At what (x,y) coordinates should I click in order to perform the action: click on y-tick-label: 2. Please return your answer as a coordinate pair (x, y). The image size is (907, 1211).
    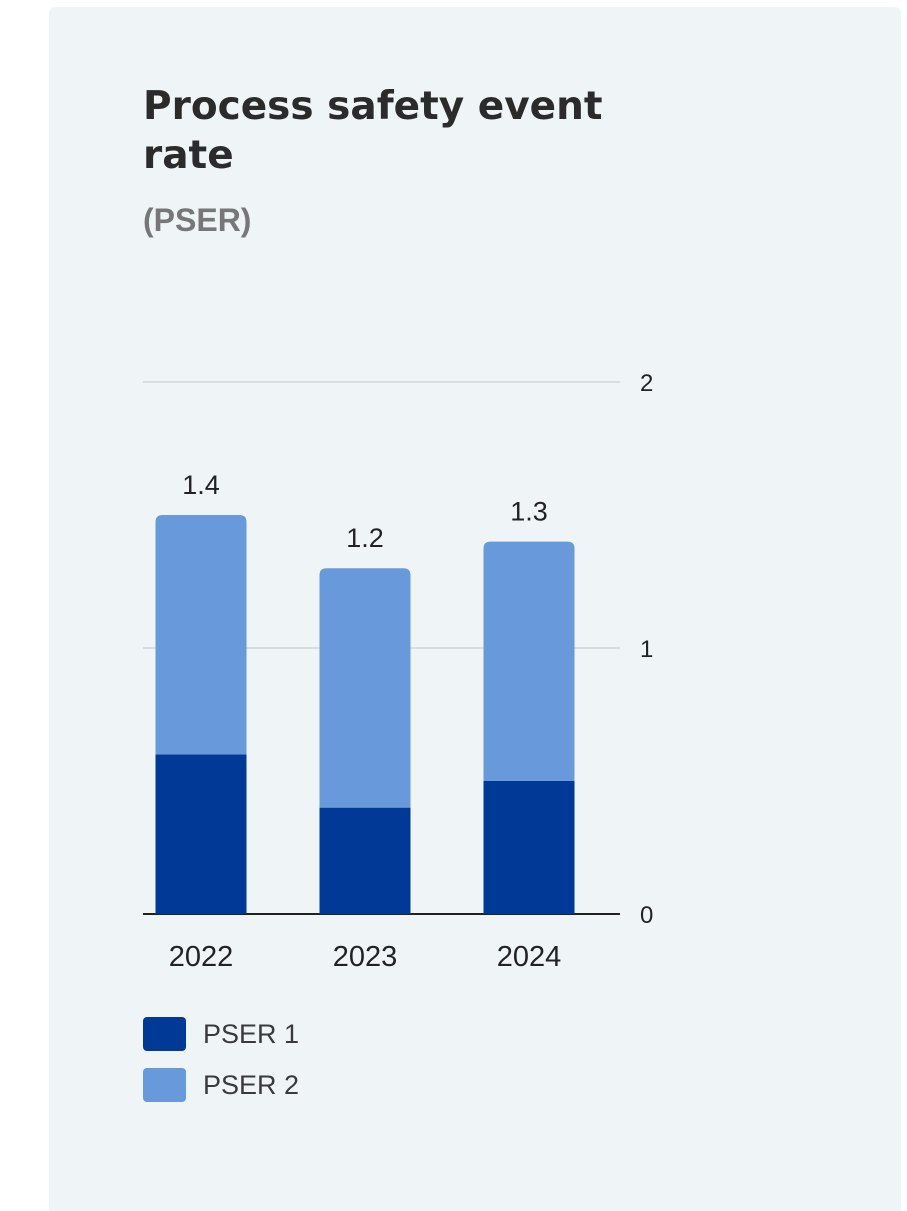
    Looking at the image, I should click on (646, 383).